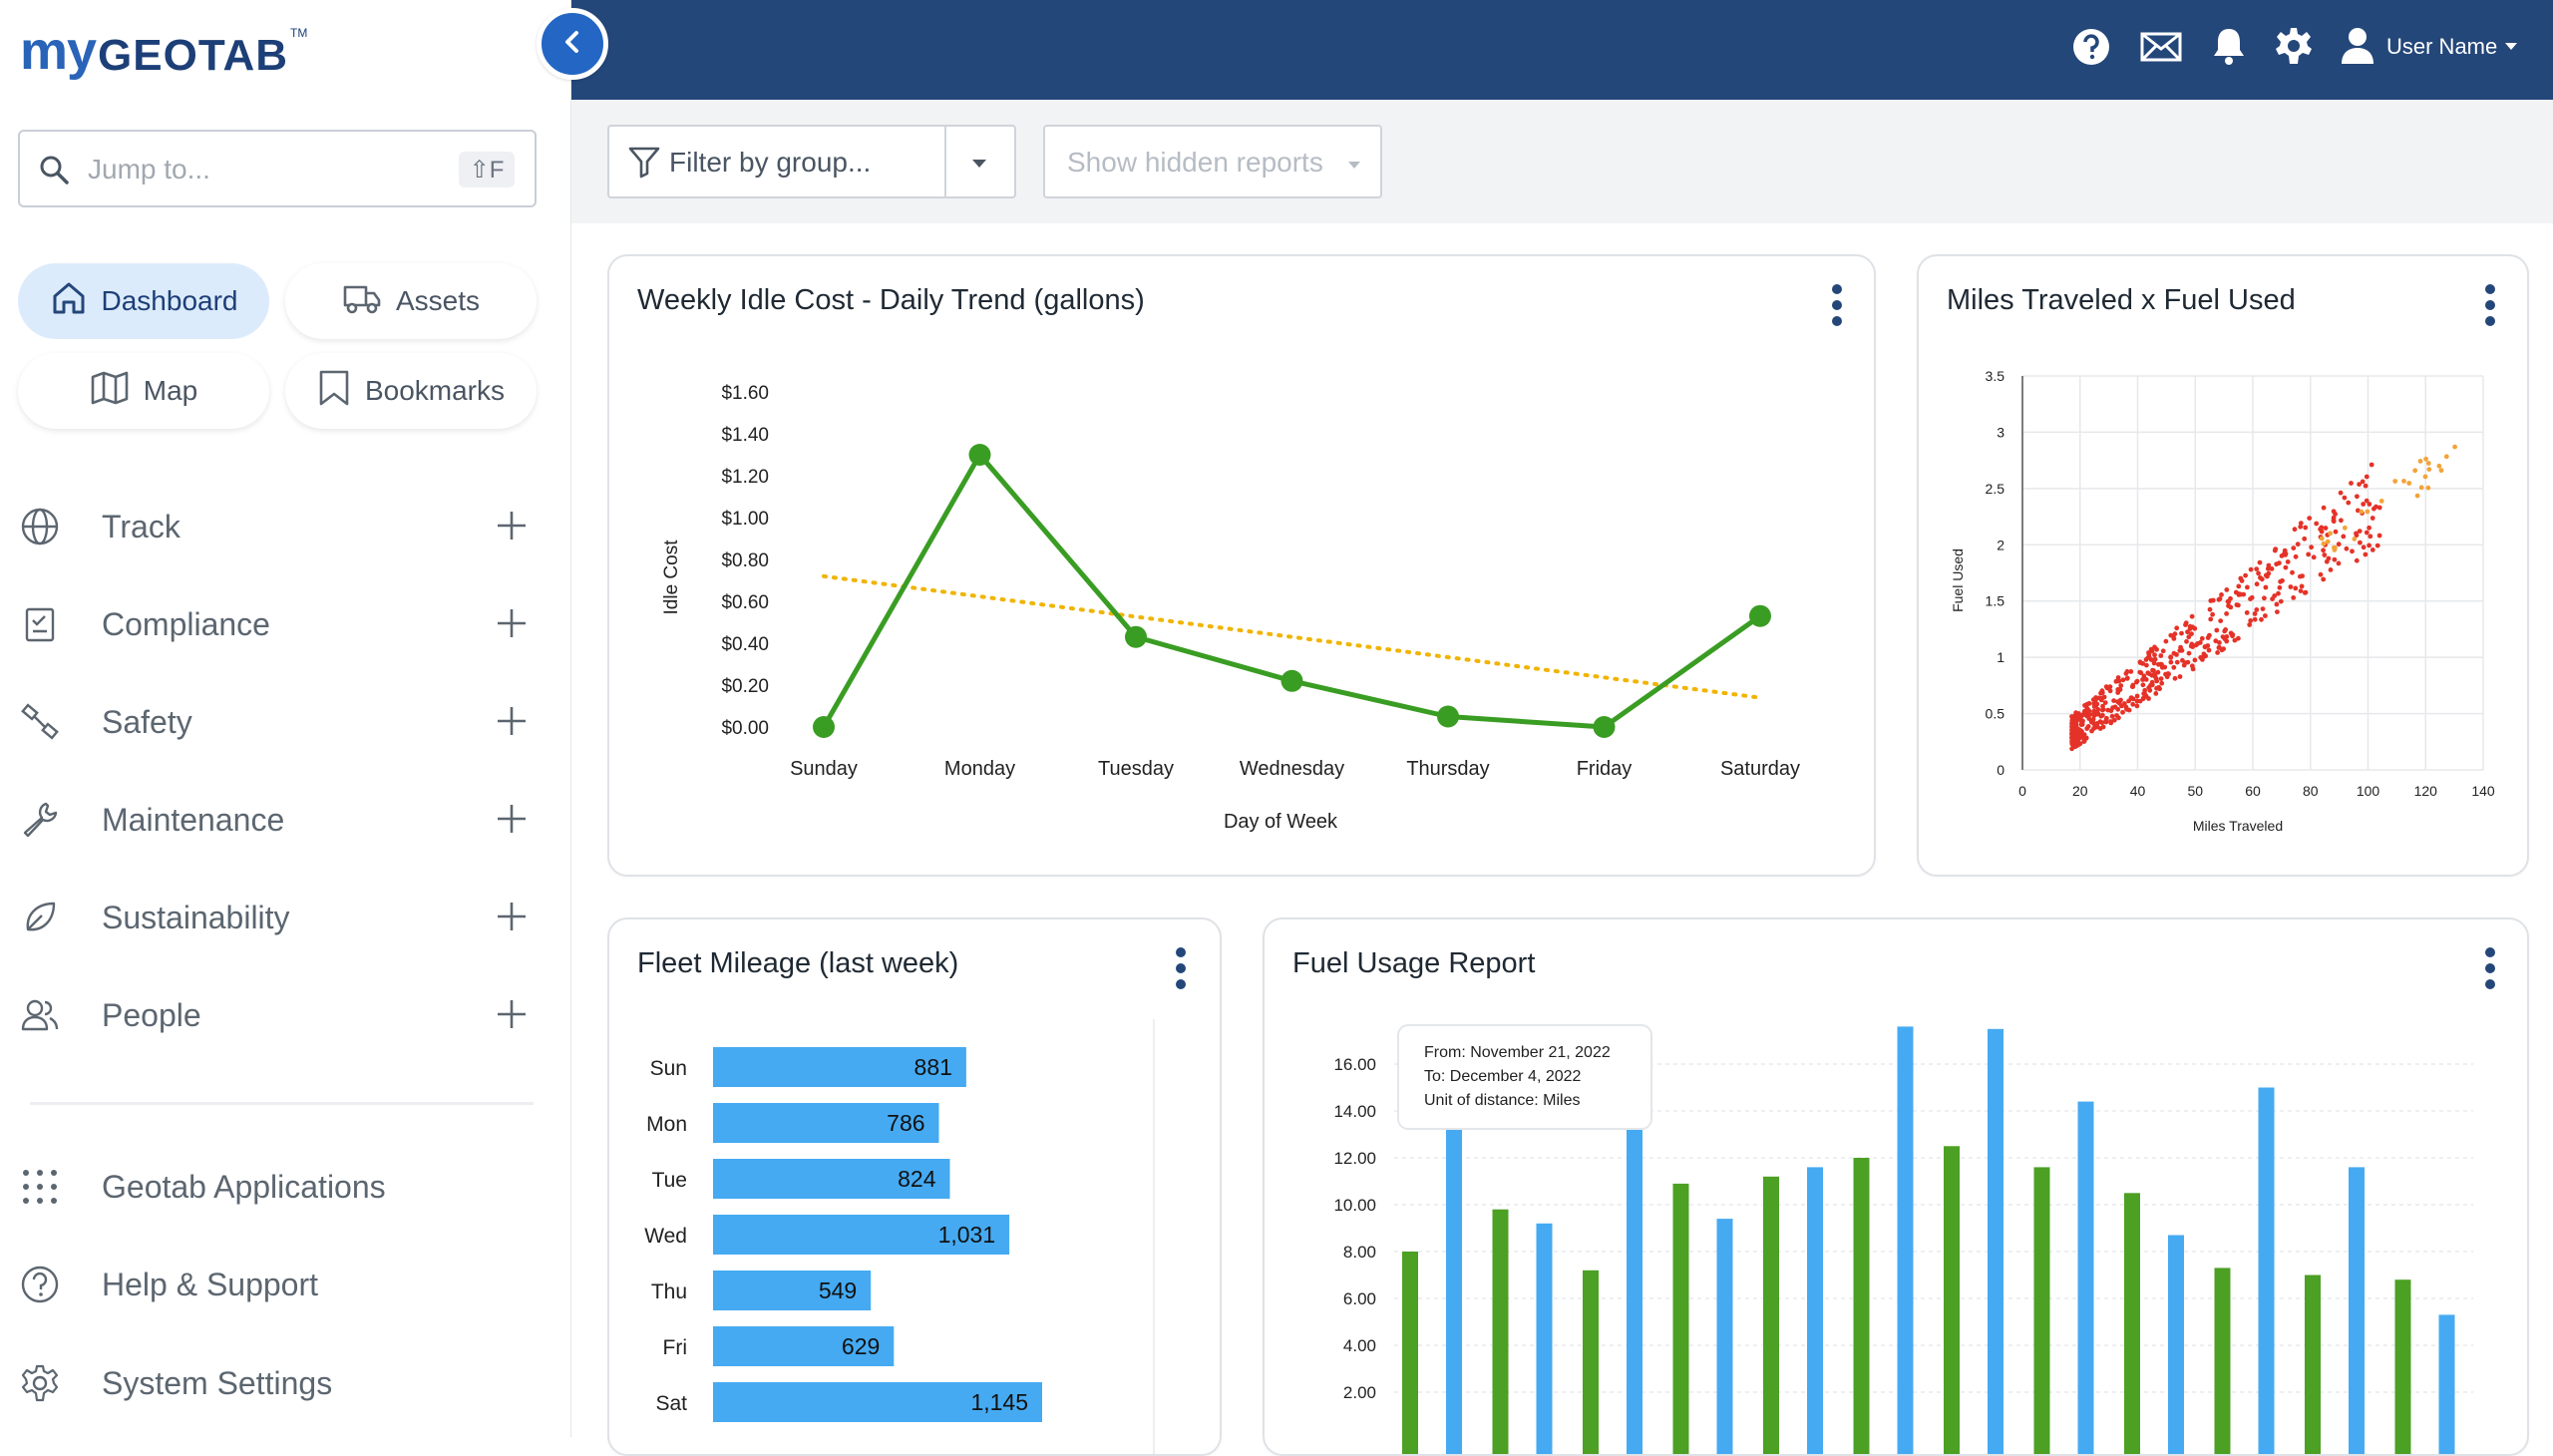 This screenshot has height=1456, width=2553. Describe the element at coordinates (279, 1013) in the screenshot. I see `nav-people: People` at that location.